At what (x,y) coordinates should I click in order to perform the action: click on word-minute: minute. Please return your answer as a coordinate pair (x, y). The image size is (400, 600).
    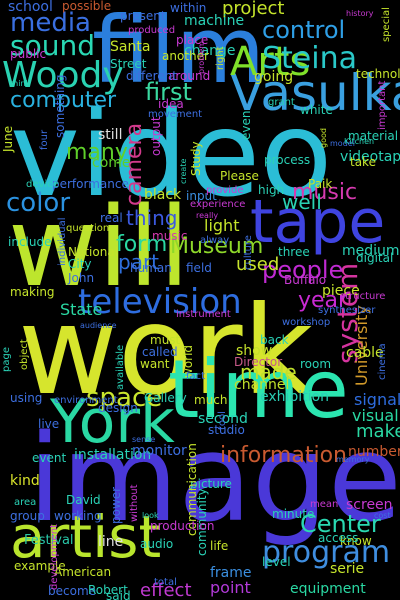
    Looking at the image, I should click on (293, 514).